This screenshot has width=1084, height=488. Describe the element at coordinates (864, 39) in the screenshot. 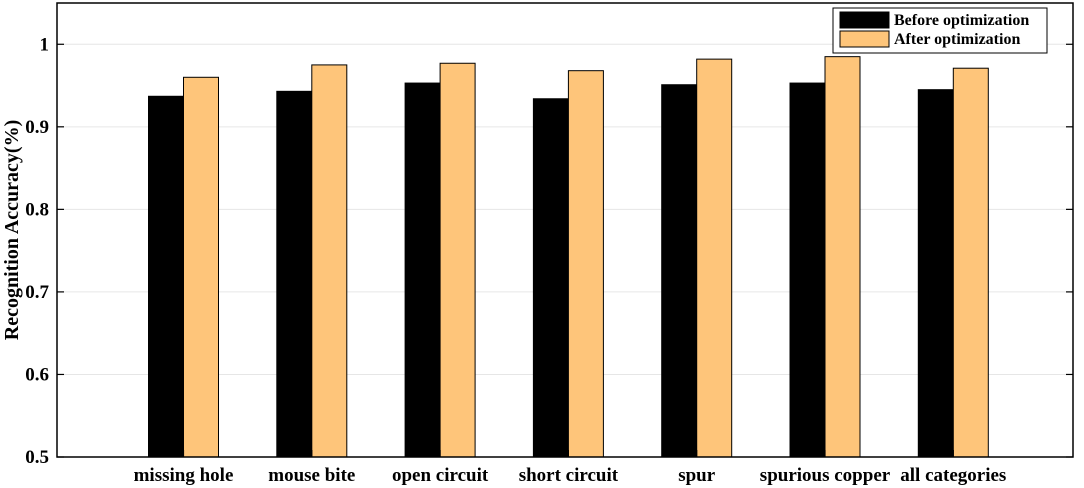

I see `legend-swatch-after` at that location.